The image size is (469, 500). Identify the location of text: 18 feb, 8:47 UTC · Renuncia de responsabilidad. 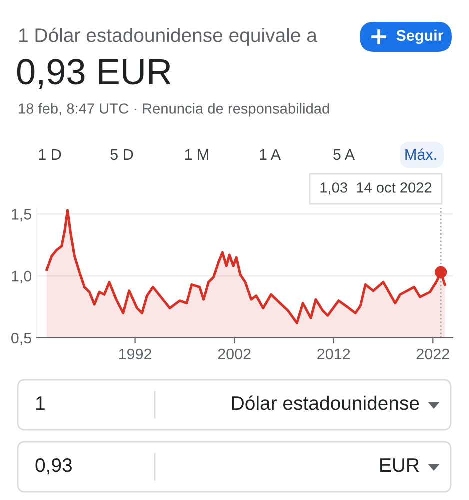
(174, 110).